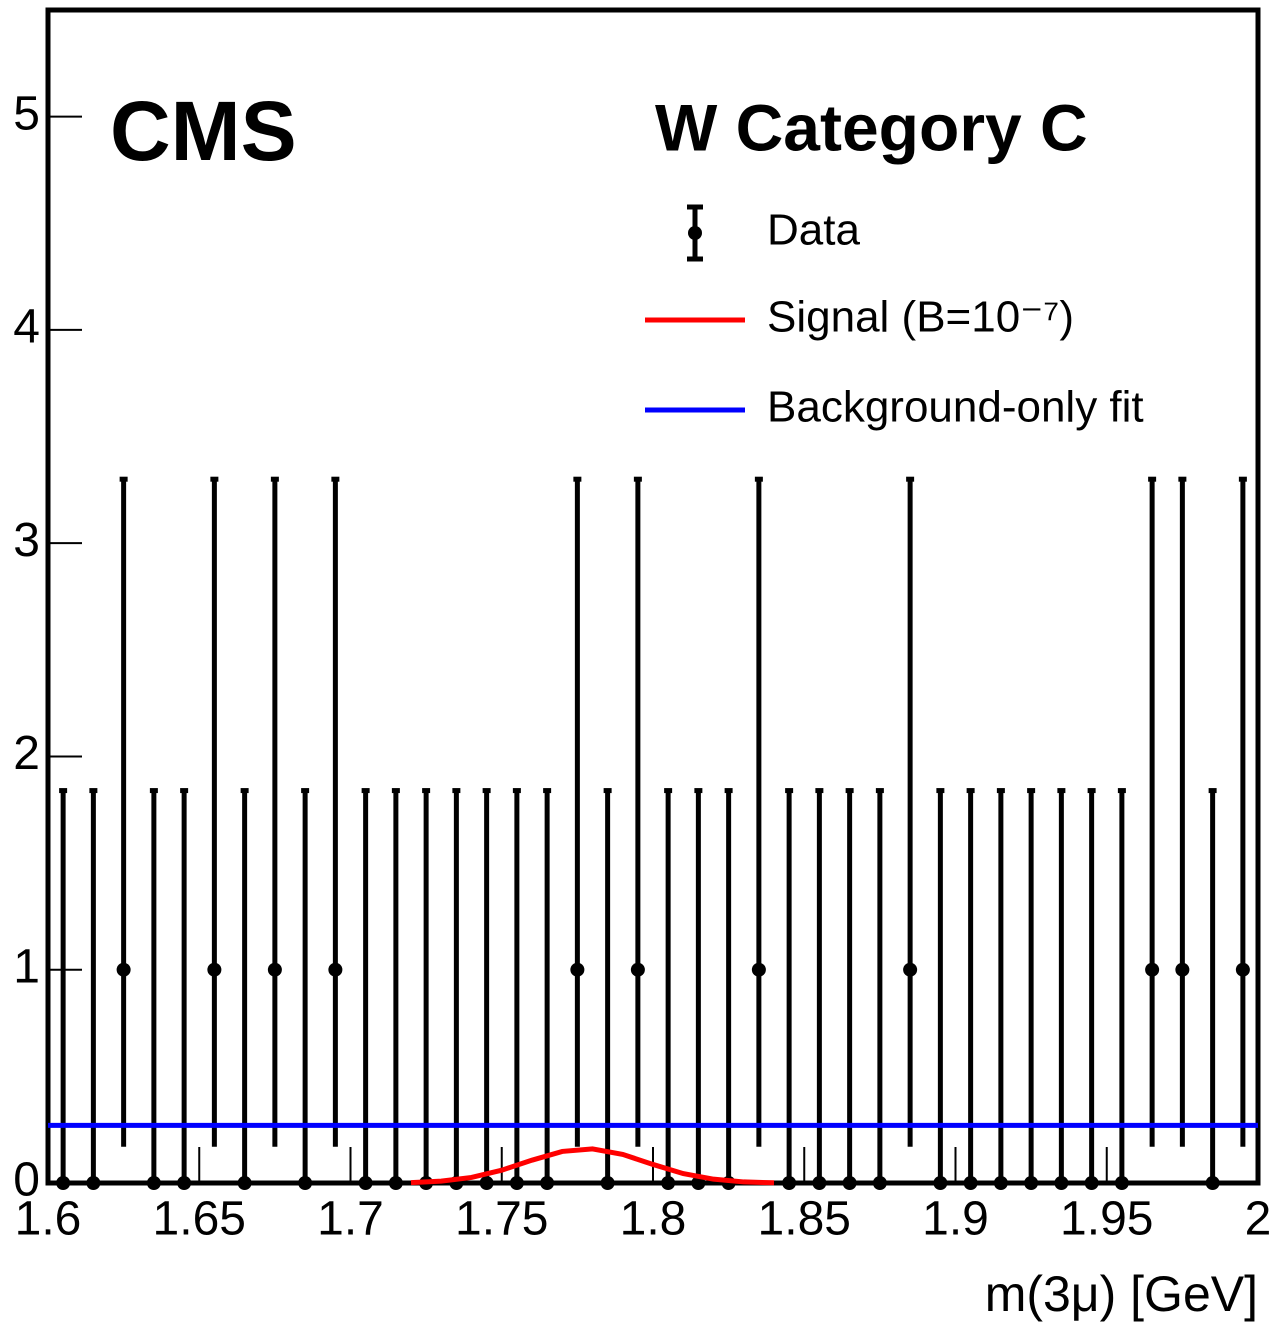  I want to click on x-tick-label: 1.7, so click(350, 1219).